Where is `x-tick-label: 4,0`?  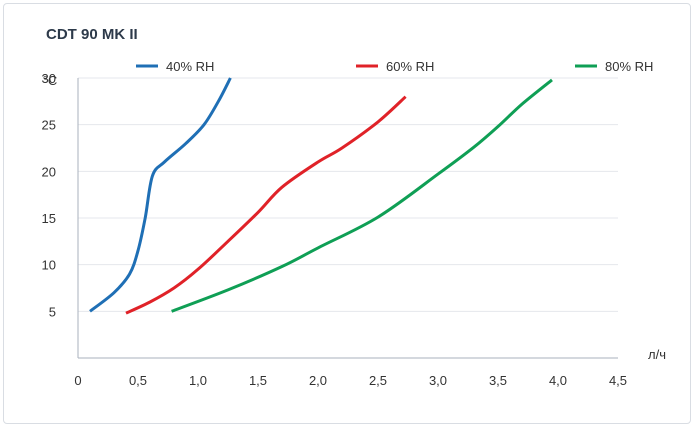
x-tick-label: 4,0 is located at coordinates (558, 380).